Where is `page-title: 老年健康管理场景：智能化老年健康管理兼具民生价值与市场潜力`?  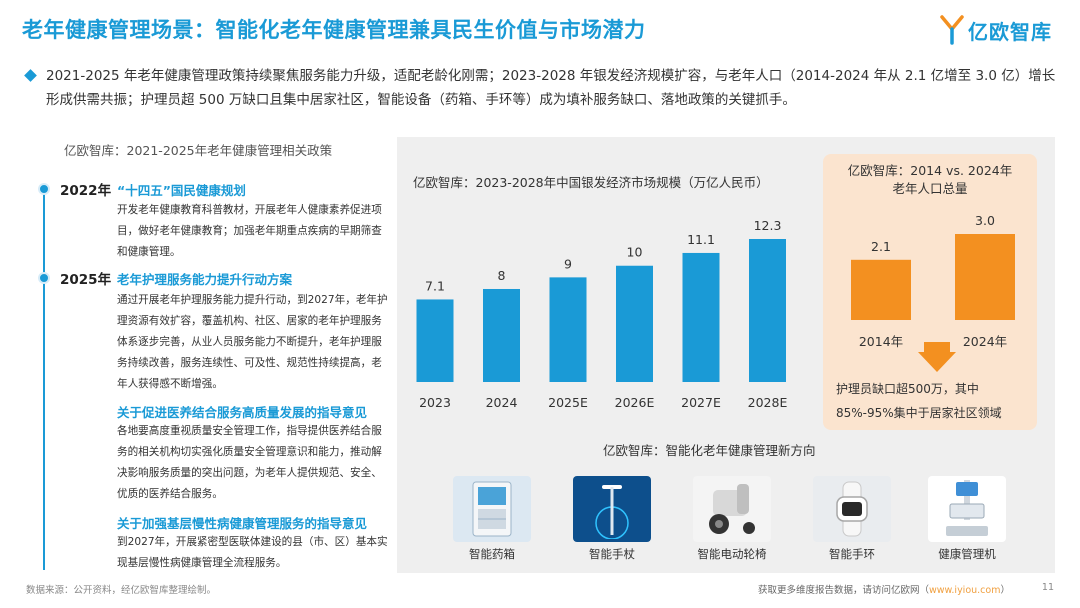
page-title: 老年健康管理场景：智能化老年健康管理兼具民生价值与市场潜力 is located at coordinates (334, 30).